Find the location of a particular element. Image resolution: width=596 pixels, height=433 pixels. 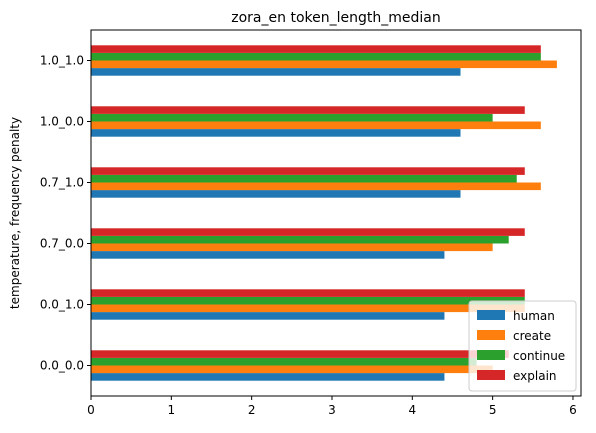

x-tick-label: 6 is located at coordinates (573, 410).